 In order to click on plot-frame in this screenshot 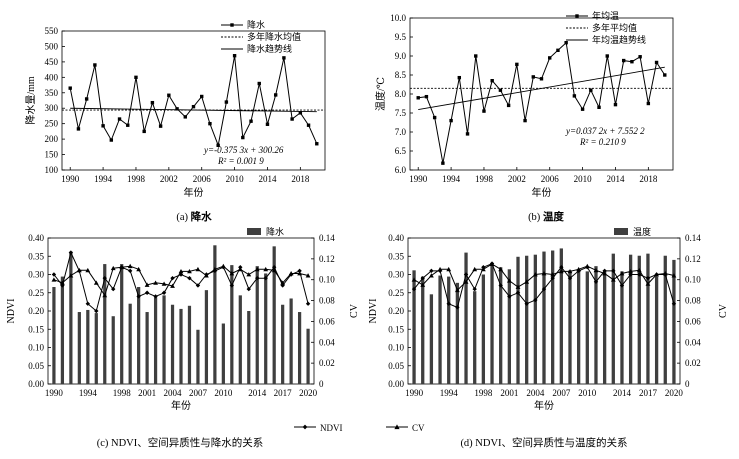, I will do `click(193, 100)`.